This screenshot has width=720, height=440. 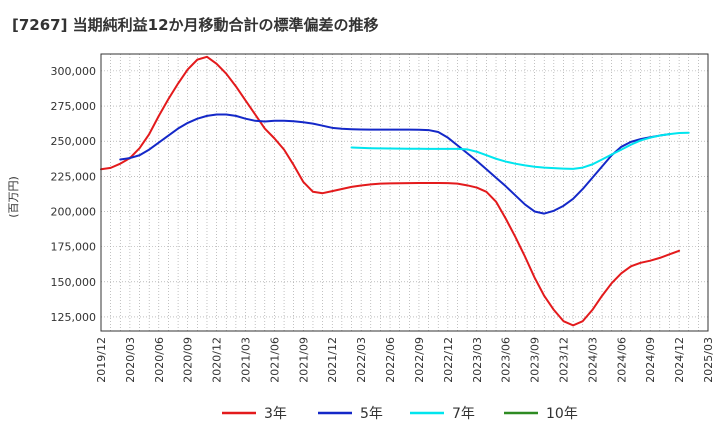 I want to click on x-tick-label: 2023/12, so click(x=563, y=360).